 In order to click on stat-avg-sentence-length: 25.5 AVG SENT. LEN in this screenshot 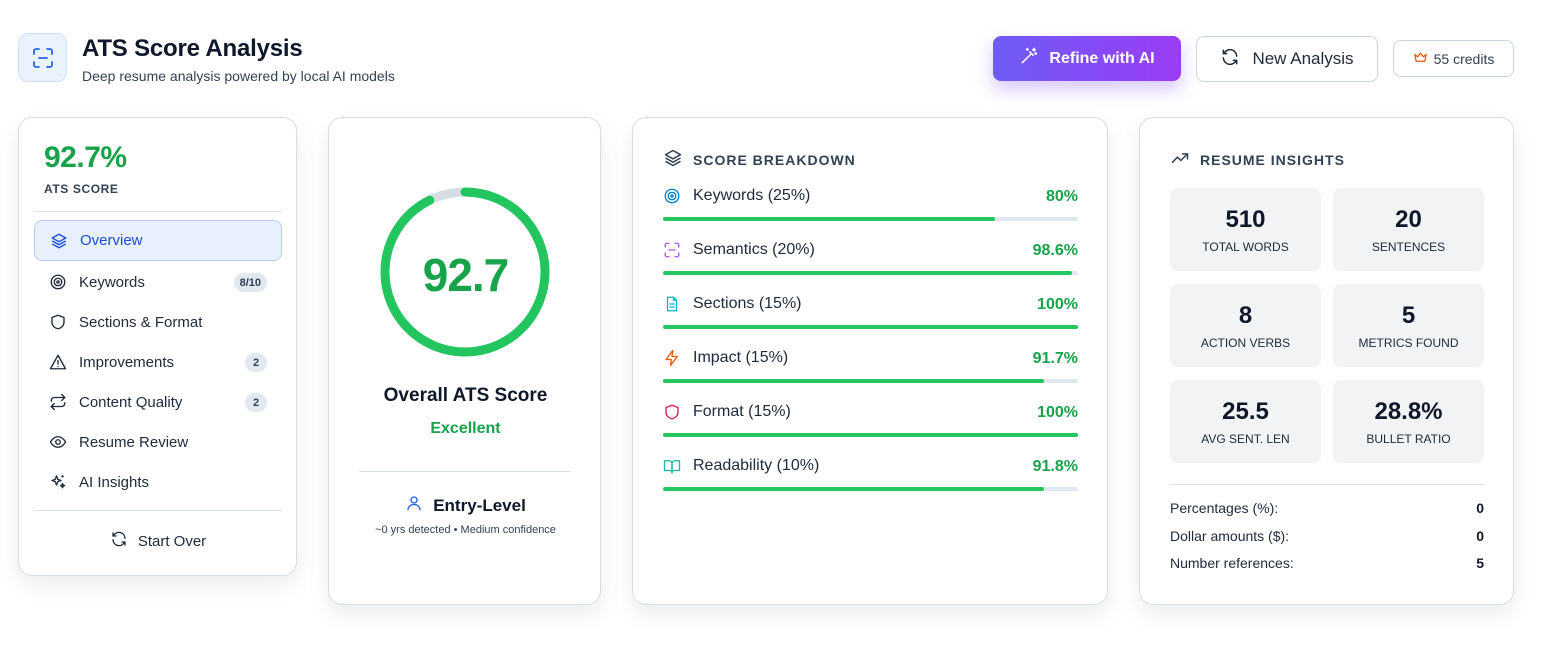, I will do `click(1245, 421)`.